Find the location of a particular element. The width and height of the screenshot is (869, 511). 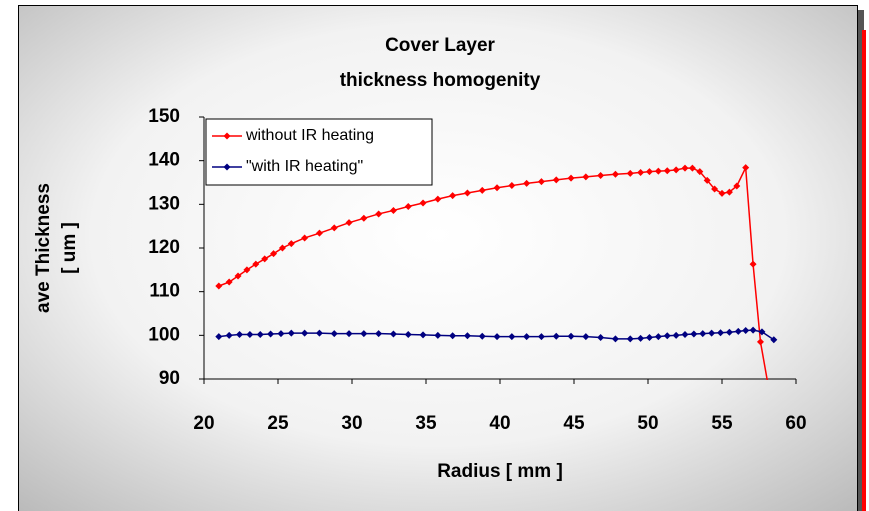

legend-label: "with IR heating" is located at coordinates (304, 166).